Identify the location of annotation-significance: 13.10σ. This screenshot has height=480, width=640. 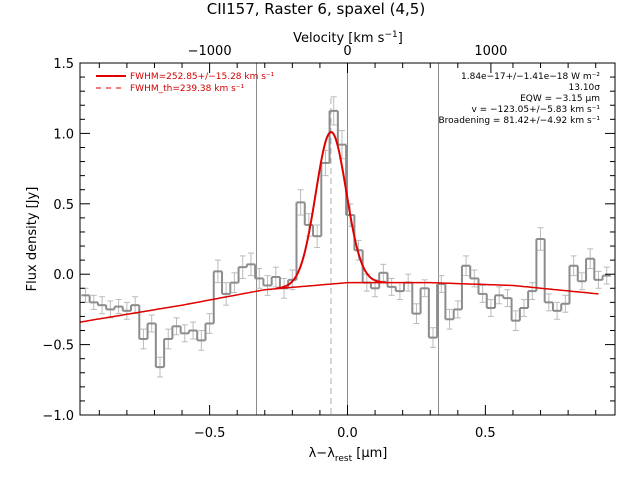
(585, 88).